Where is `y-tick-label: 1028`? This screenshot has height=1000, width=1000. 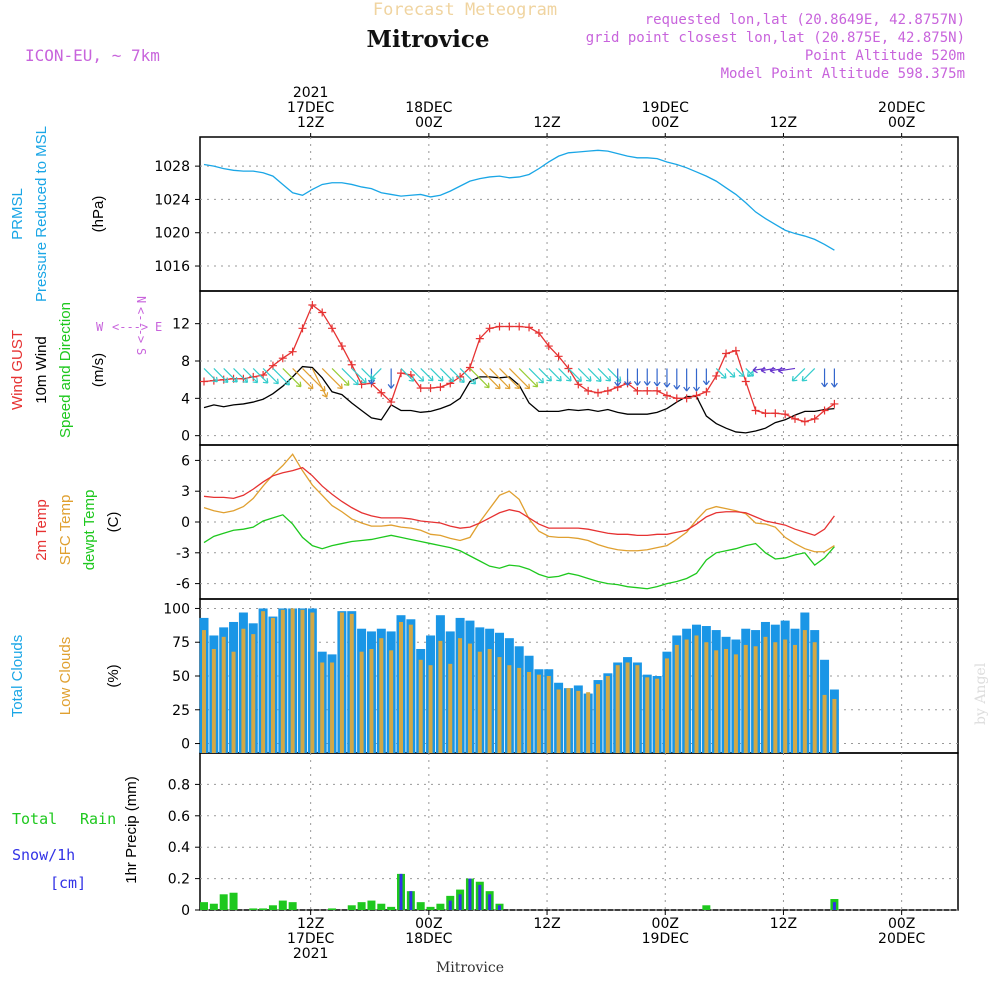
y-tick-label: 1028 is located at coordinates (172, 167).